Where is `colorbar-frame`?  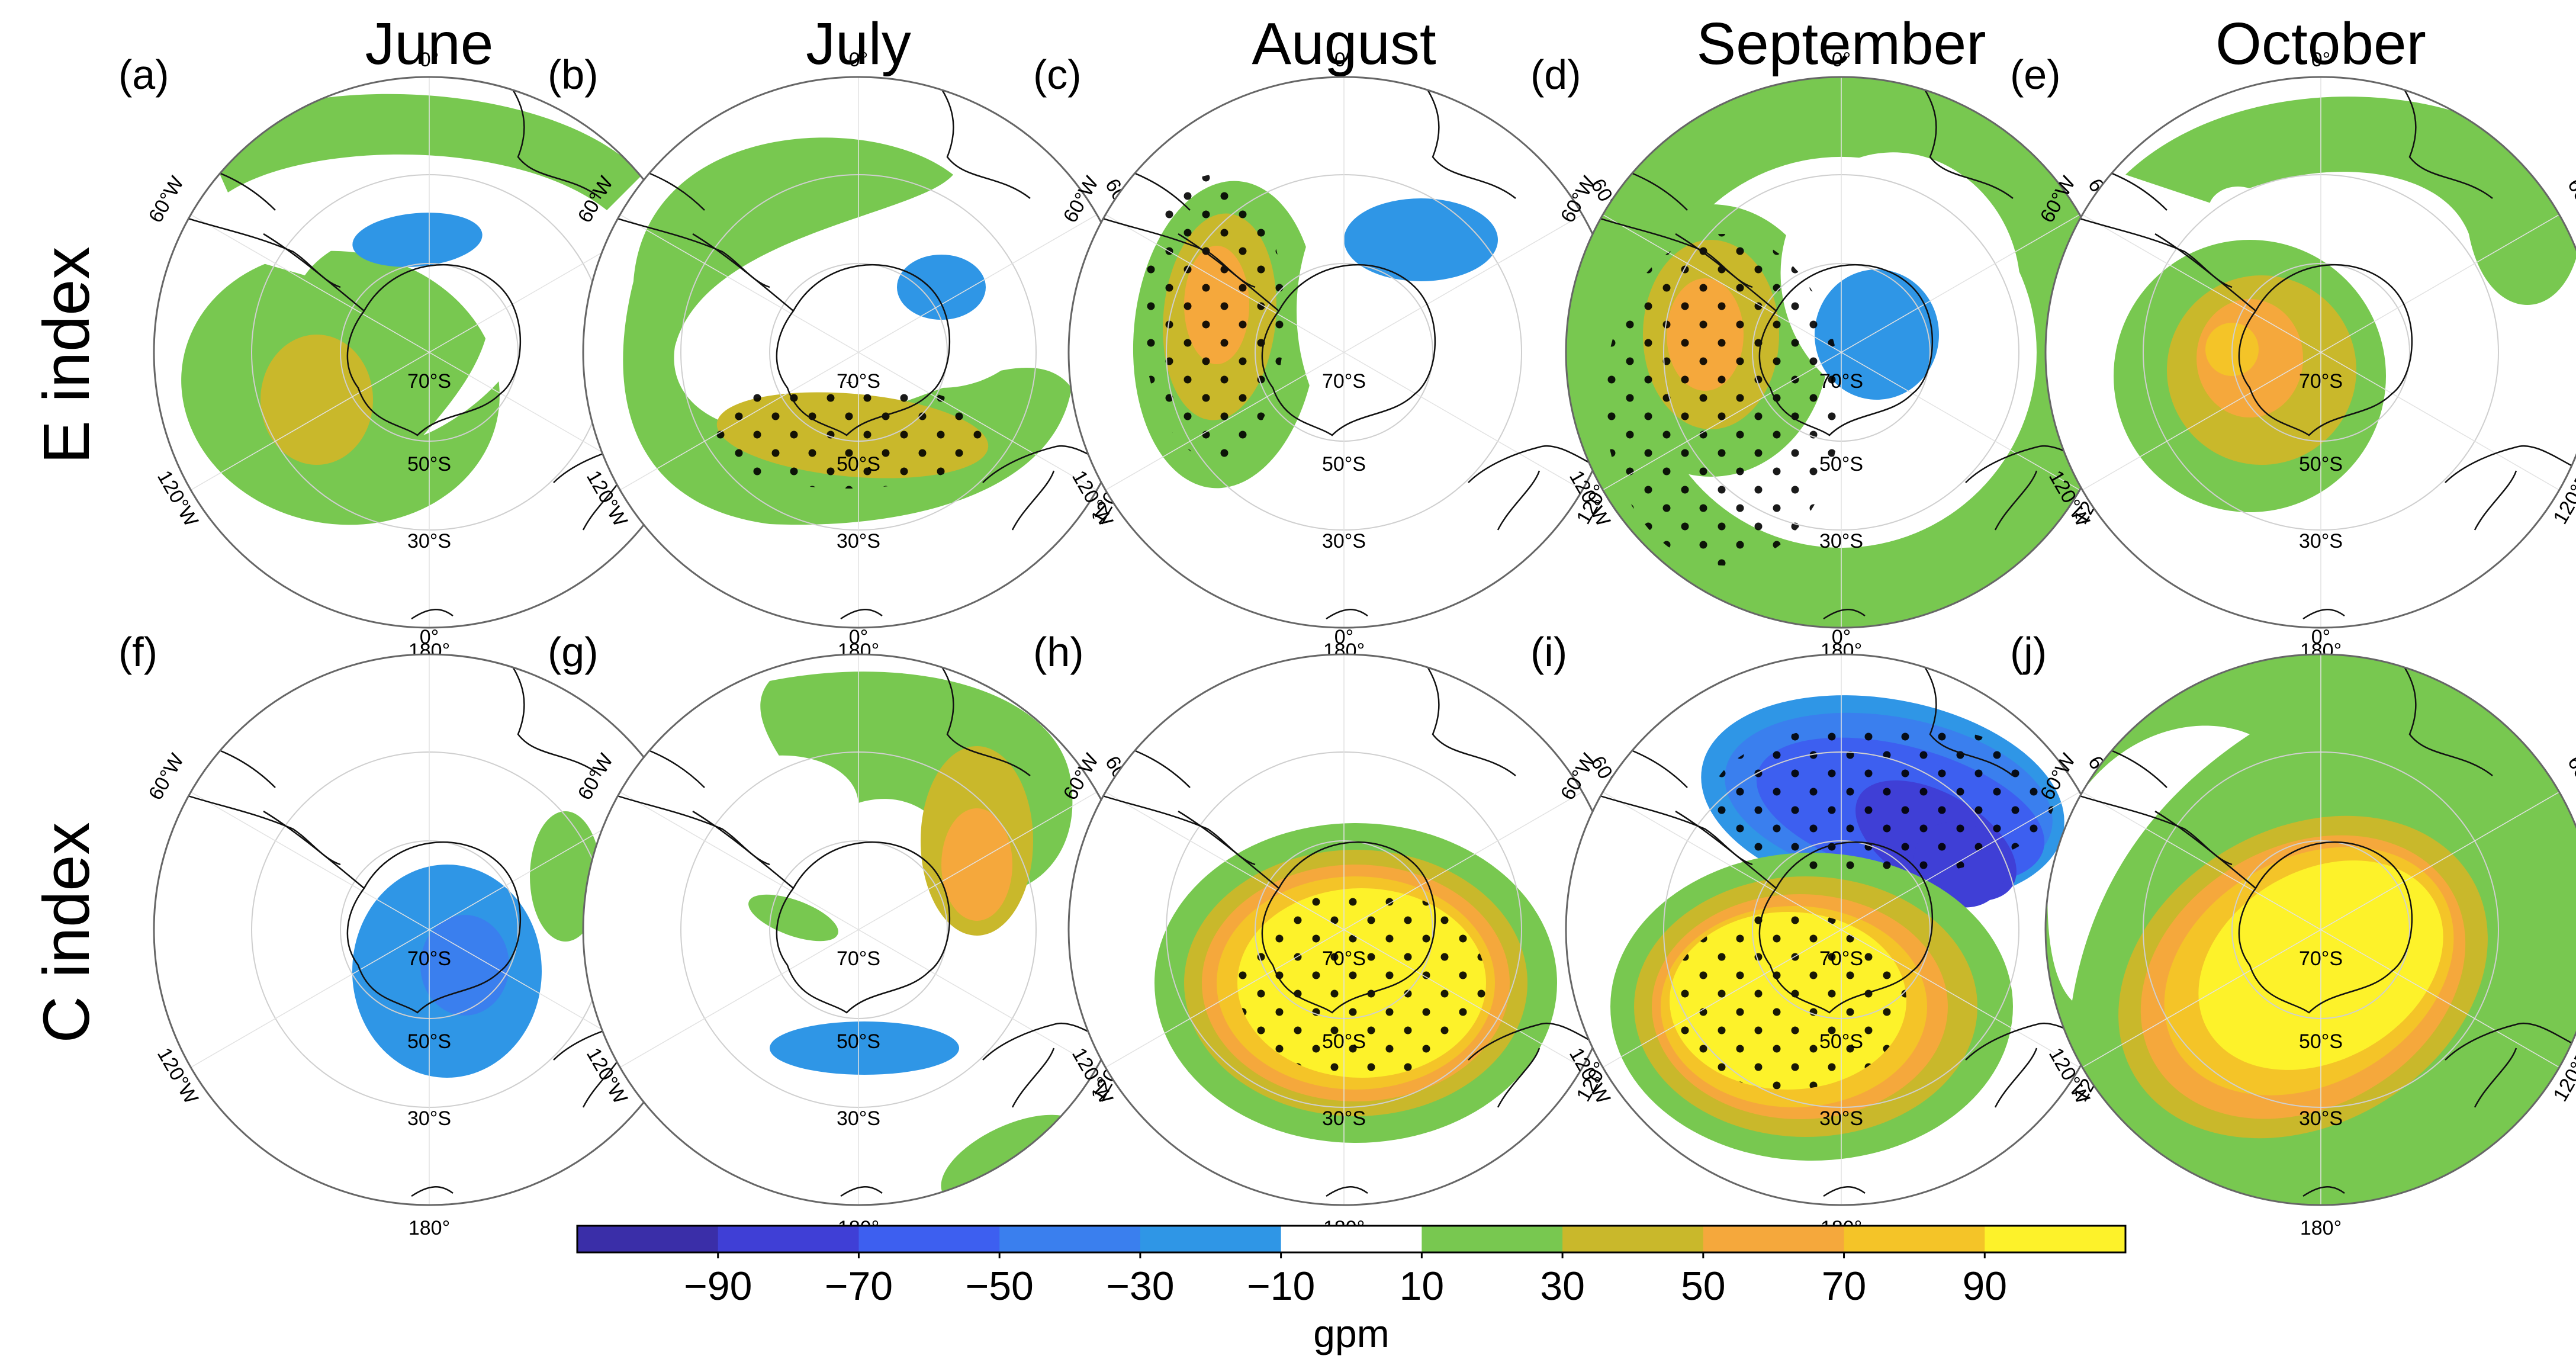 colorbar-frame is located at coordinates (1351, 1239).